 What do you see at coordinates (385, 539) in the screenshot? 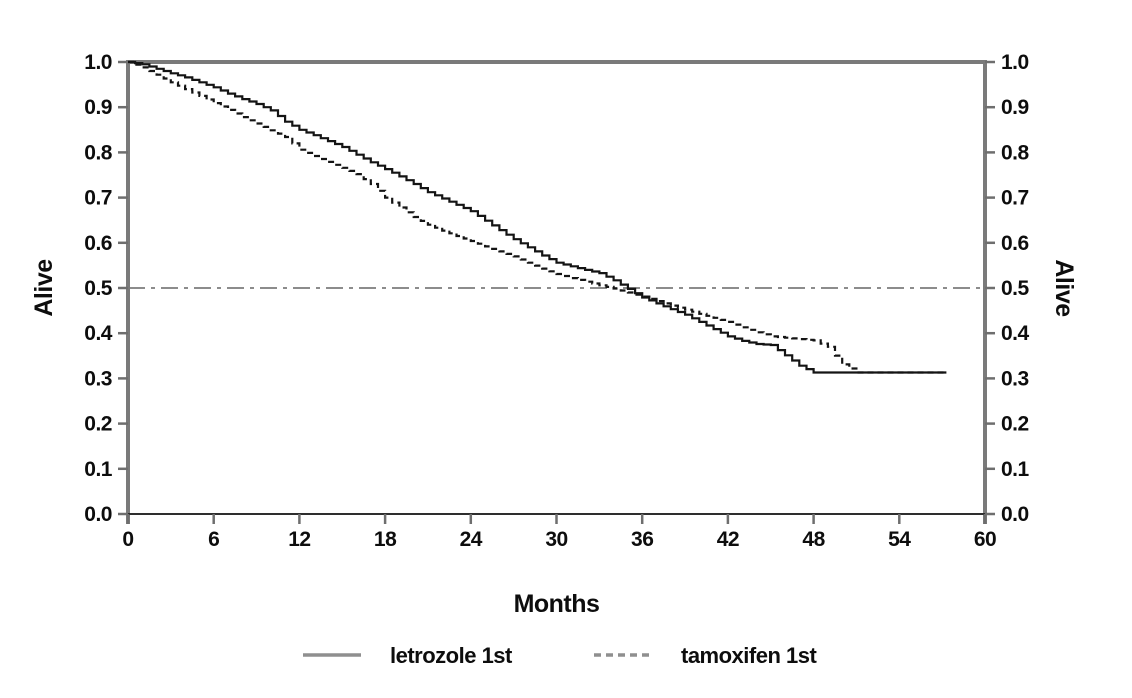
I see `x-tick-label: 18` at bounding box center [385, 539].